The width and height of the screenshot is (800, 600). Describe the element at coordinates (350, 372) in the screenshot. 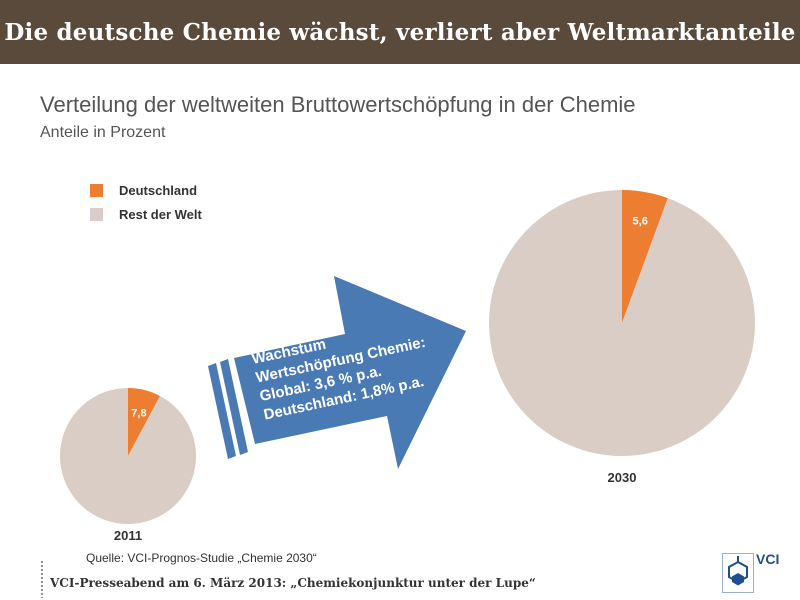

I see `arrow-body` at that location.